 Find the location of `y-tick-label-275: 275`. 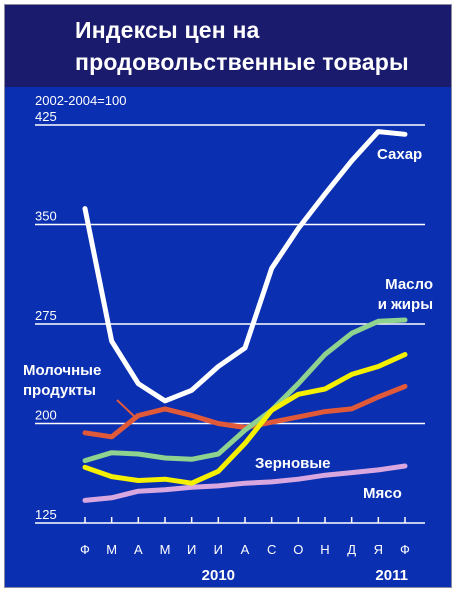

y-tick-label-275: 275 is located at coordinates (46, 315).